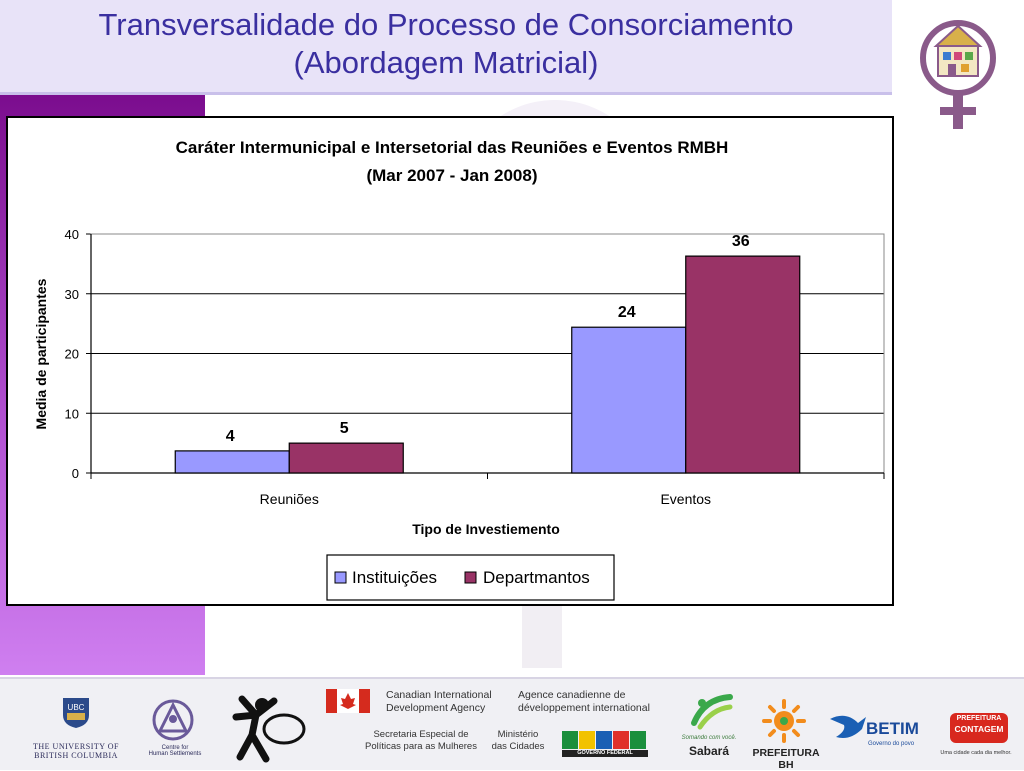 The width and height of the screenshot is (1024, 771). I want to click on x-tick-label: Reuniões, so click(289, 499).